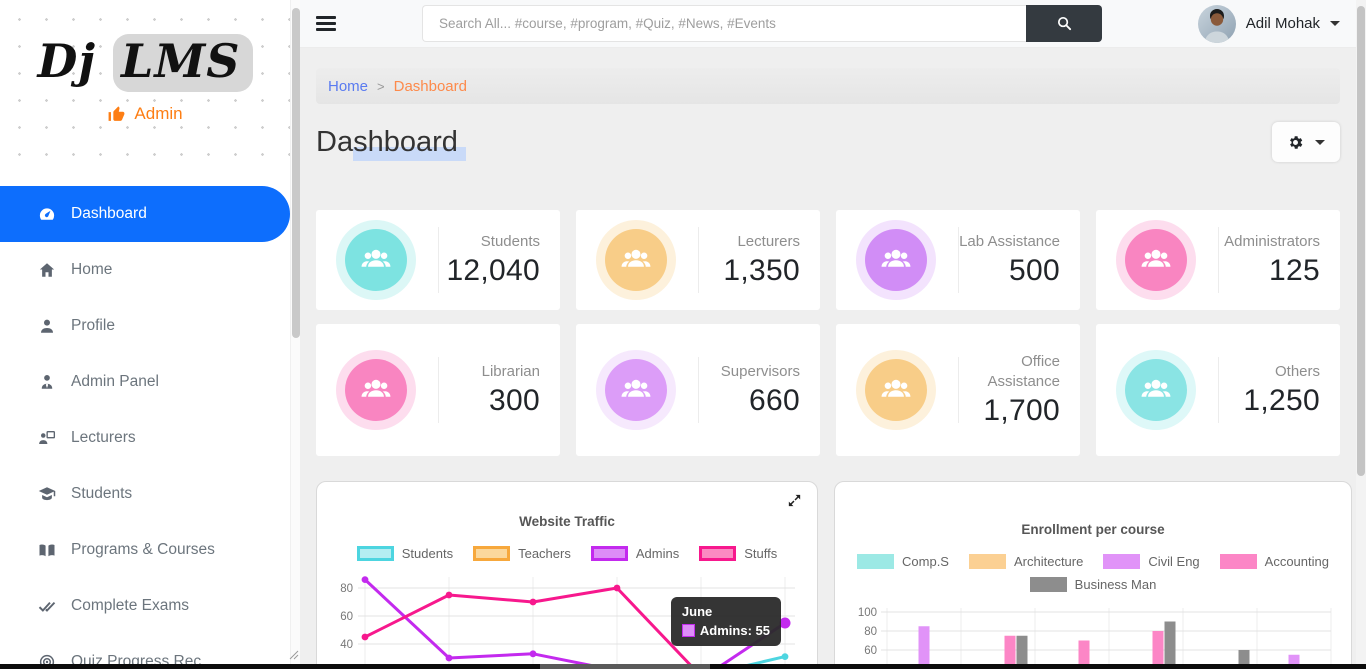 This screenshot has height=669, width=1366. I want to click on breadcrumb: Home > Dashboard, so click(828, 86).